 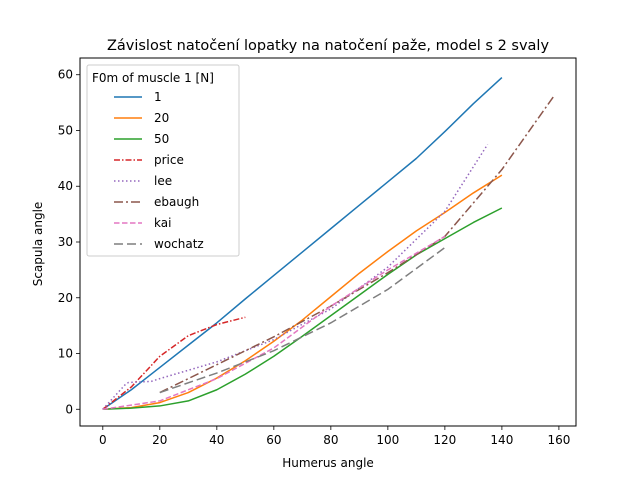 I want to click on legend-label-kai: kai, so click(x=162, y=223).